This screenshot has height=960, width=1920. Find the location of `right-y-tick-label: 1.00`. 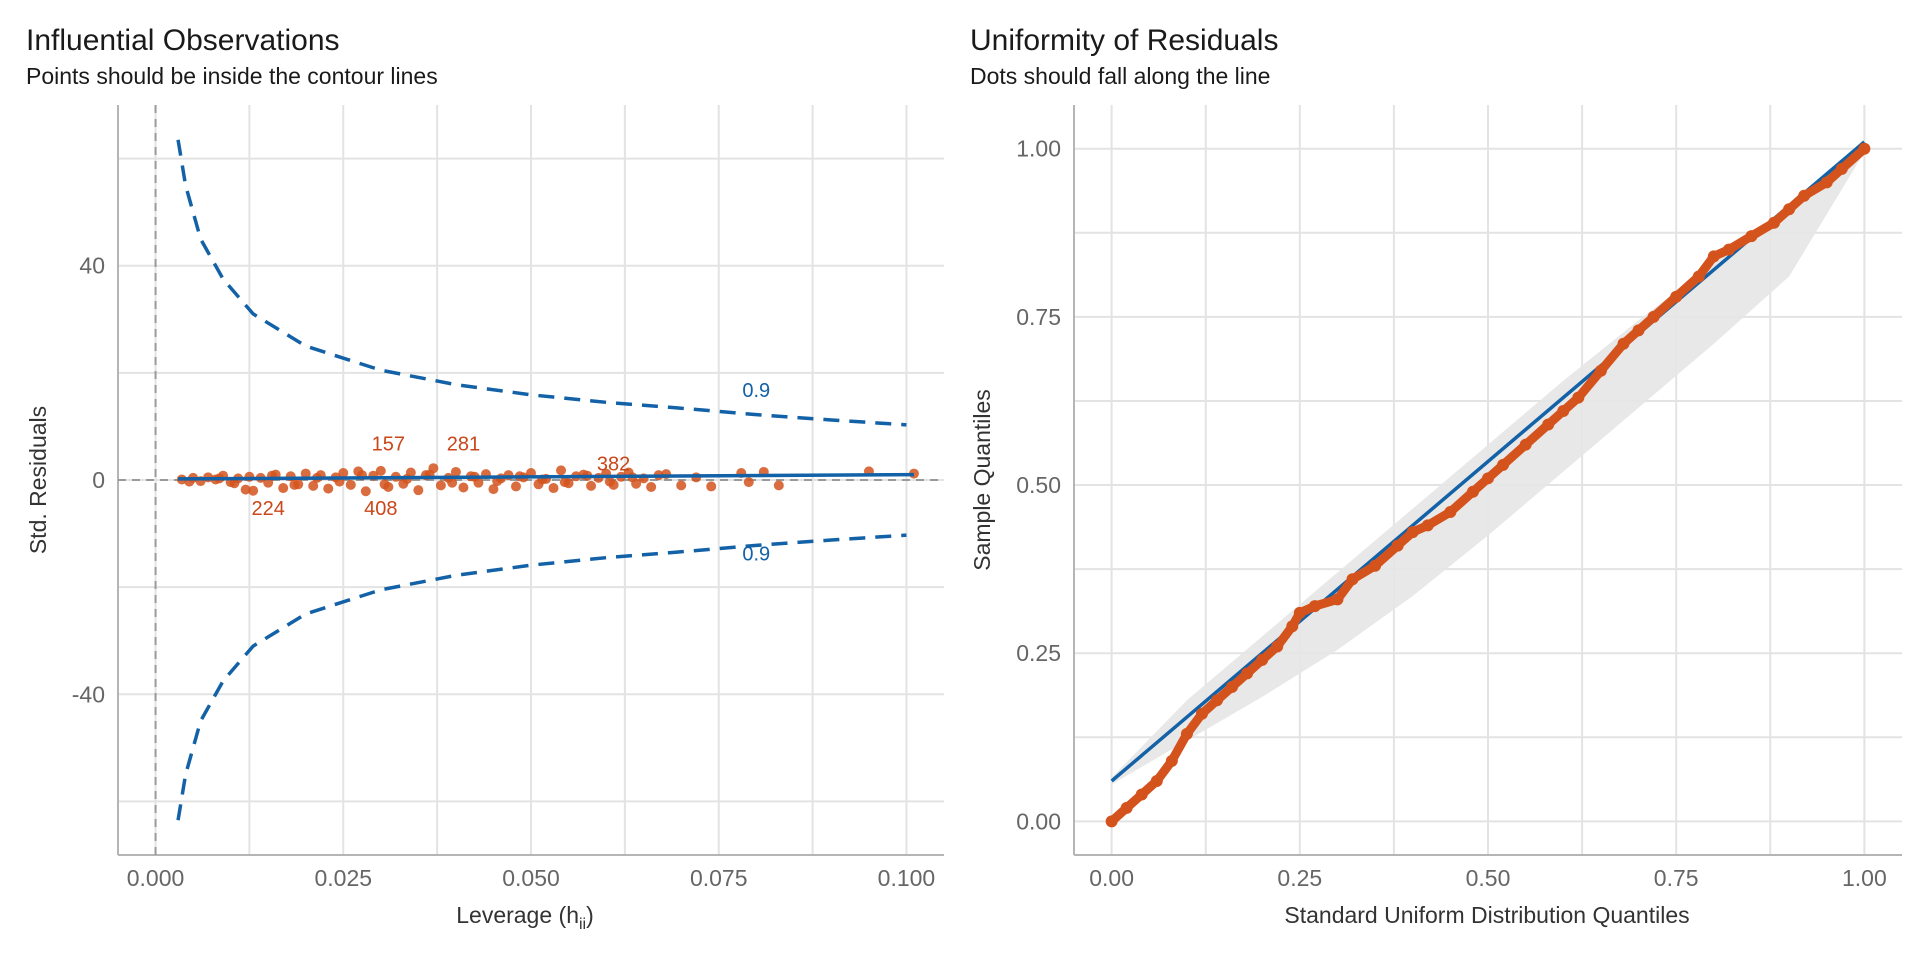

right-y-tick-label: 1.00 is located at coordinates (1038, 149).